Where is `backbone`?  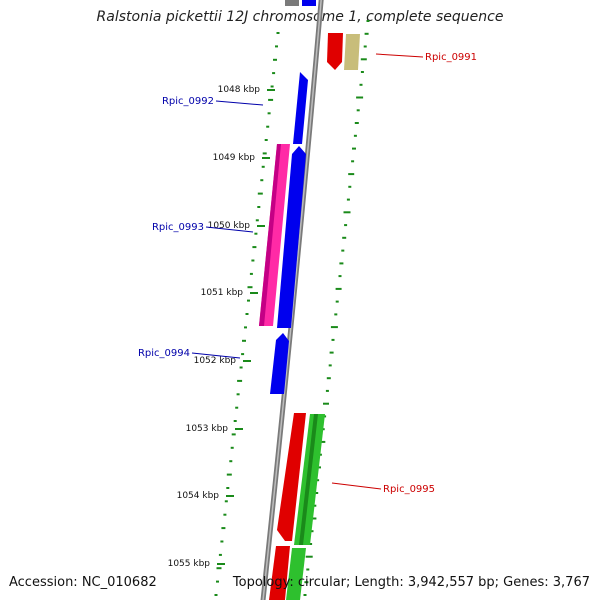 backbone is located at coordinates (292, 300).